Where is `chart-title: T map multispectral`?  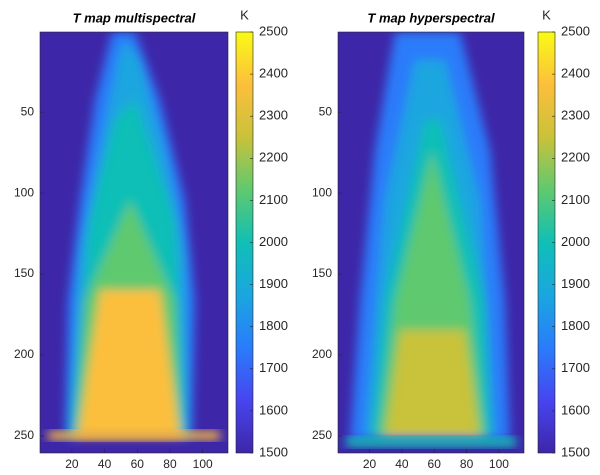 chart-title: T map multispectral is located at coordinates (134, 17).